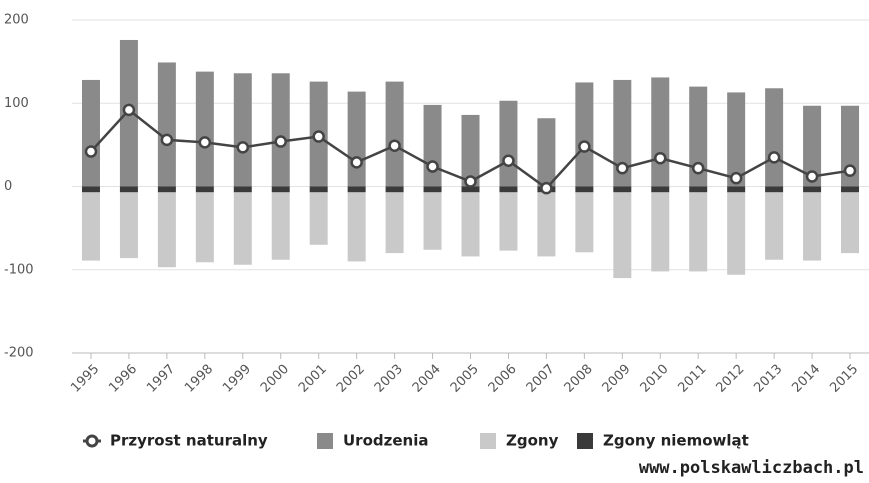 The image size is (869, 483). What do you see at coordinates (19, 269) in the screenshot?
I see `y-tick-label: -100` at bounding box center [19, 269].